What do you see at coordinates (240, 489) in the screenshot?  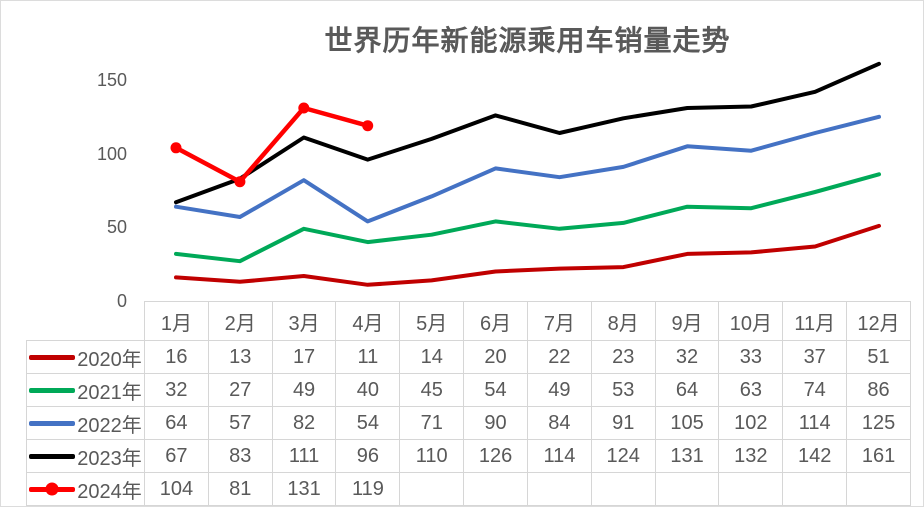 I see `table-value-cell: 81` at bounding box center [240, 489].